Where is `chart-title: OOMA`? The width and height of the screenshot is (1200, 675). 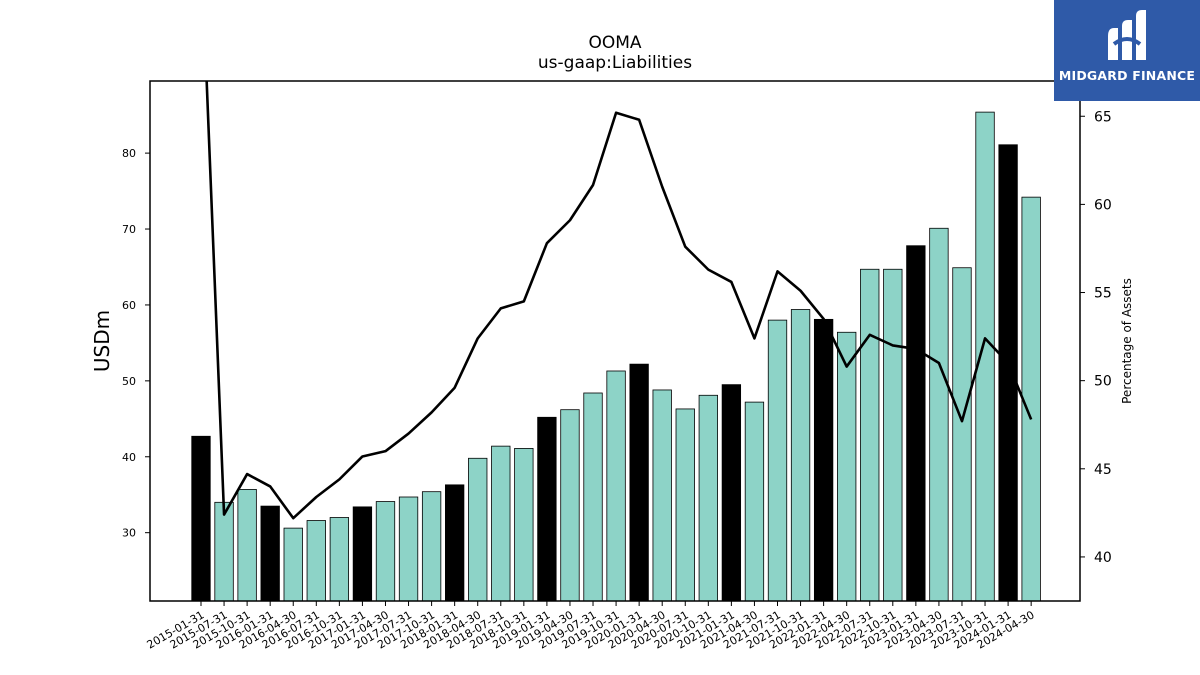 chart-title: OOMA is located at coordinates (614, 43).